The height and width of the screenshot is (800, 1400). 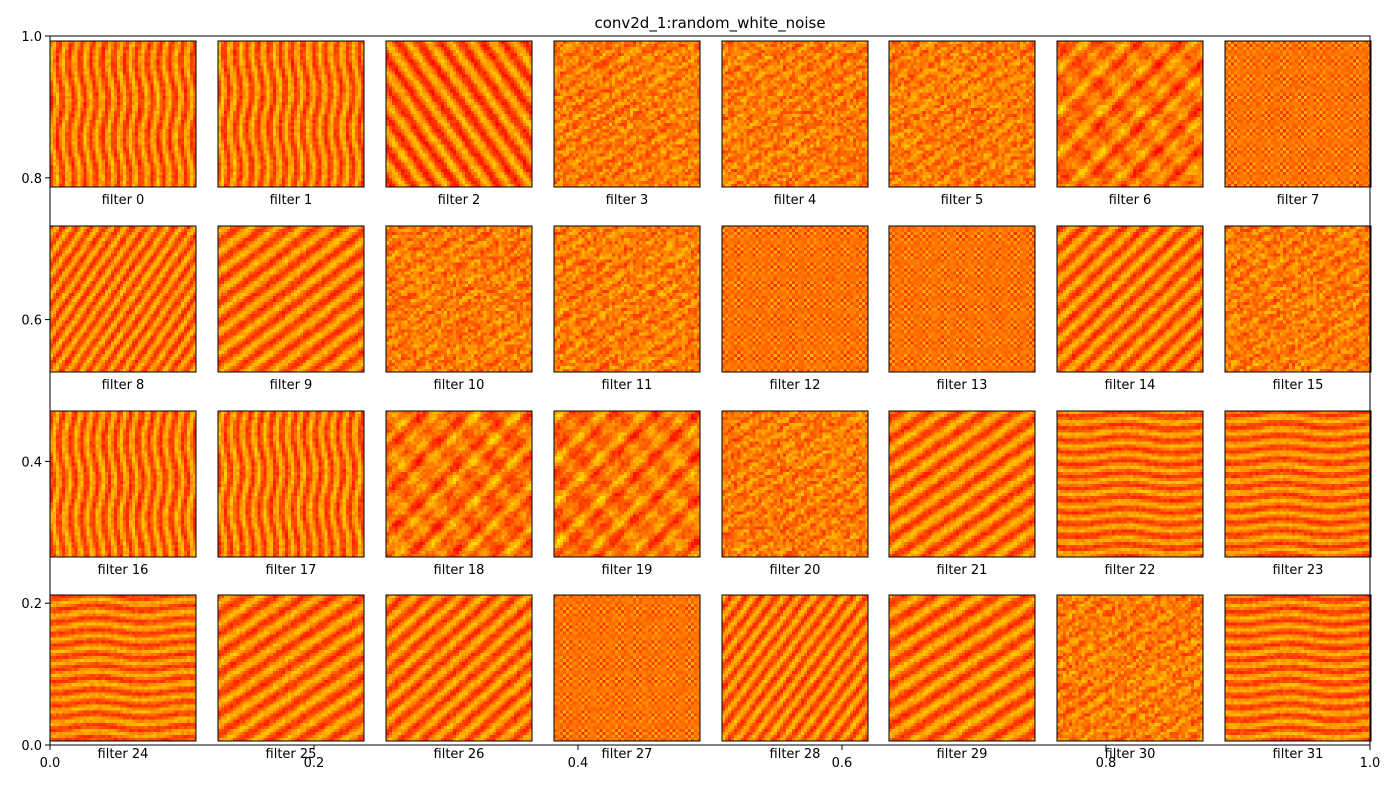 I want to click on y-tick-label-0: 0.0, so click(x=31, y=746).